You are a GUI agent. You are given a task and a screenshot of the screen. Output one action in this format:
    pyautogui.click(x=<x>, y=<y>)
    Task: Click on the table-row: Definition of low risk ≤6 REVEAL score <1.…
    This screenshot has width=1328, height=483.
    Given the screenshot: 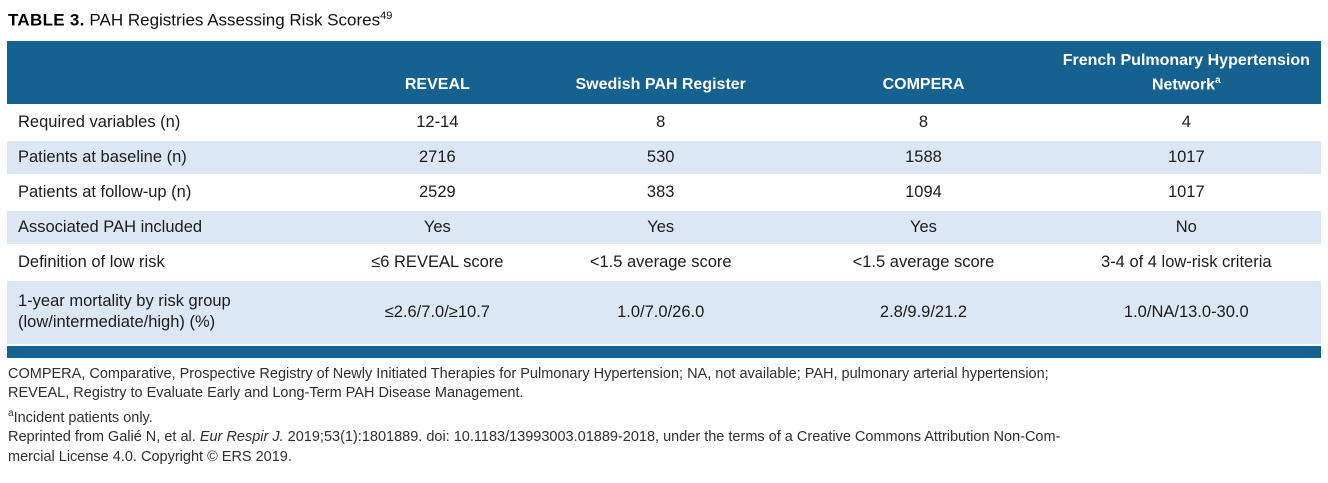 What is the action you would take?
    pyautogui.click(x=664, y=262)
    